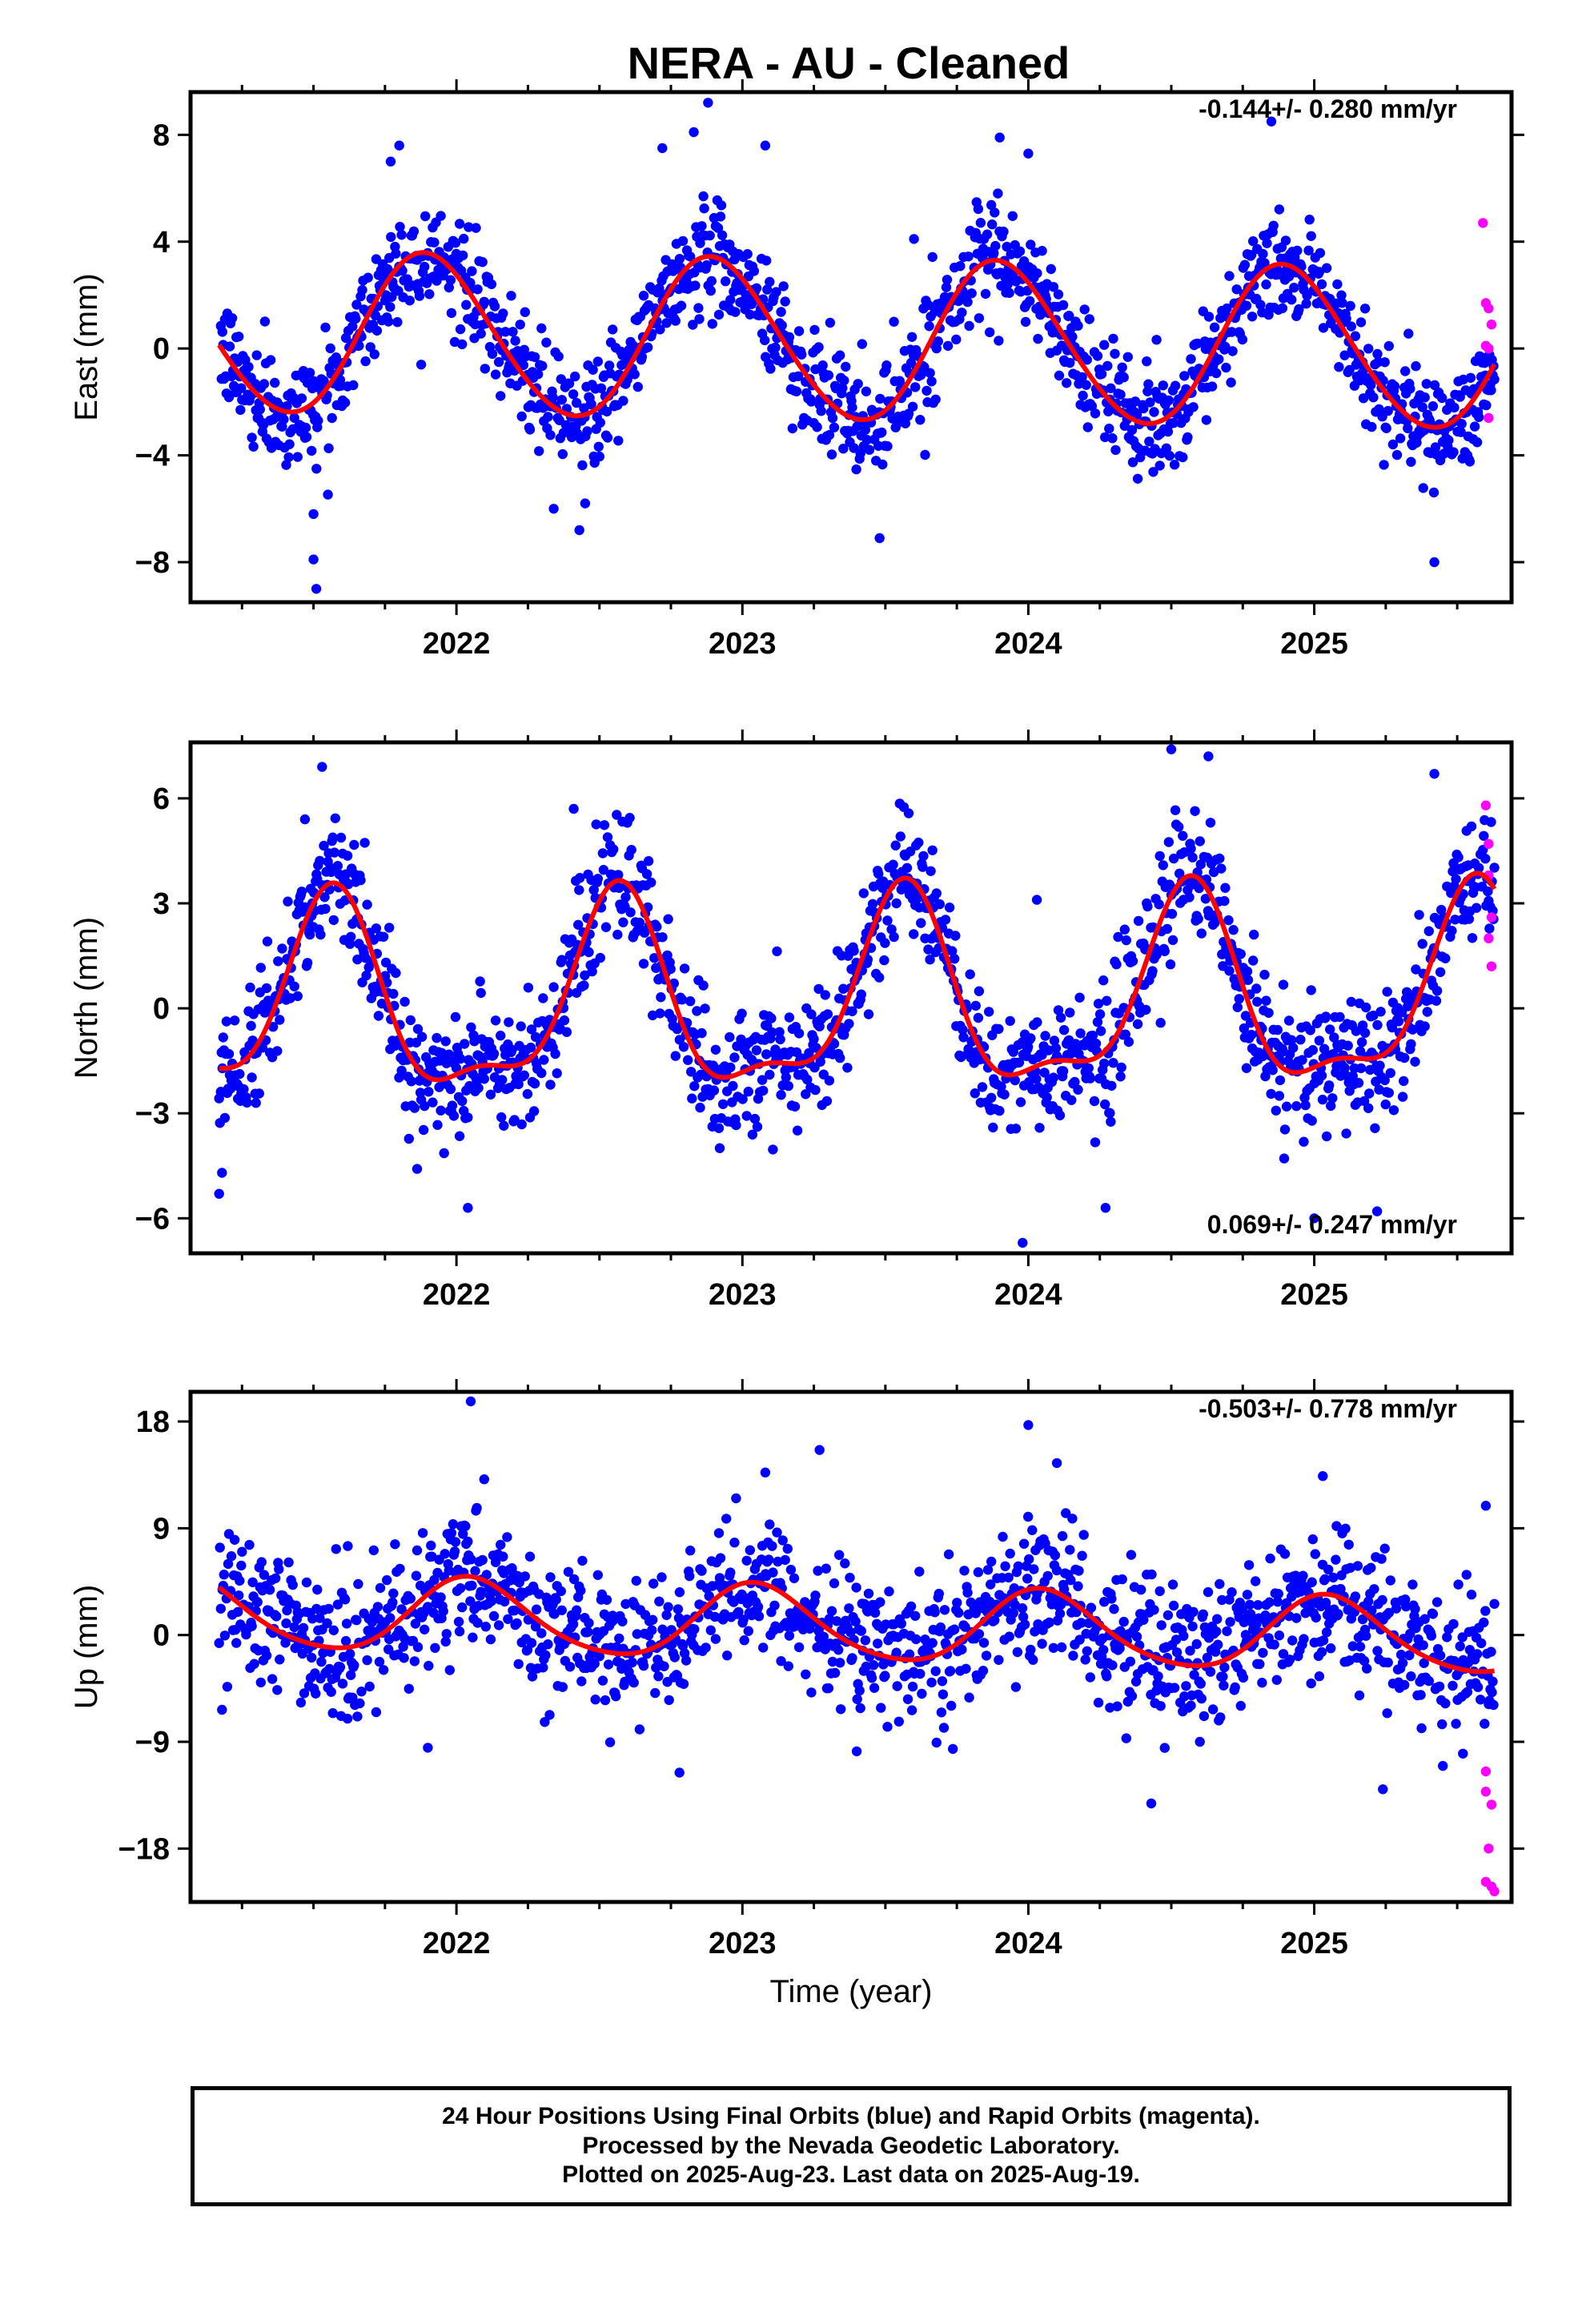  I want to click on rapid-orbit-point, so click(1489, 938).